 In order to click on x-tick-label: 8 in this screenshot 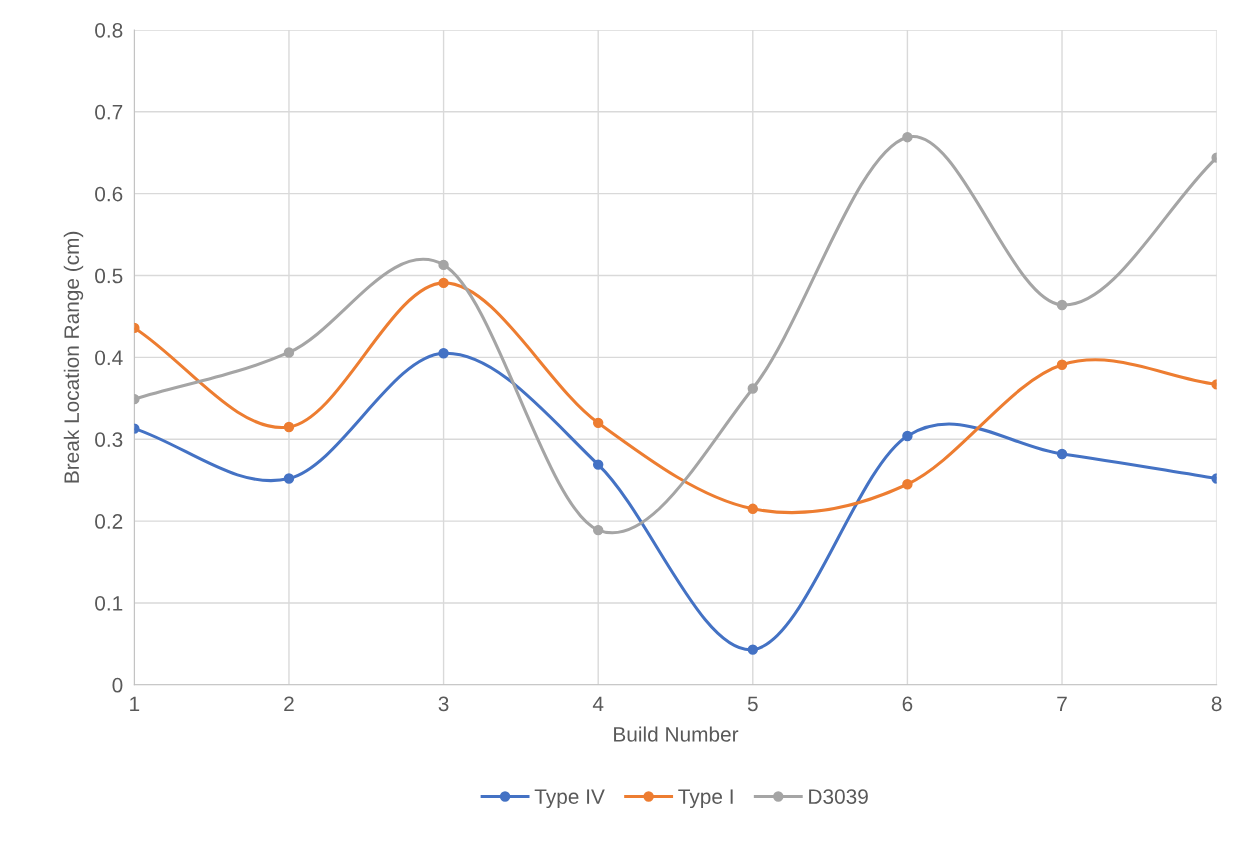, I will do `click(1216, 704)`.